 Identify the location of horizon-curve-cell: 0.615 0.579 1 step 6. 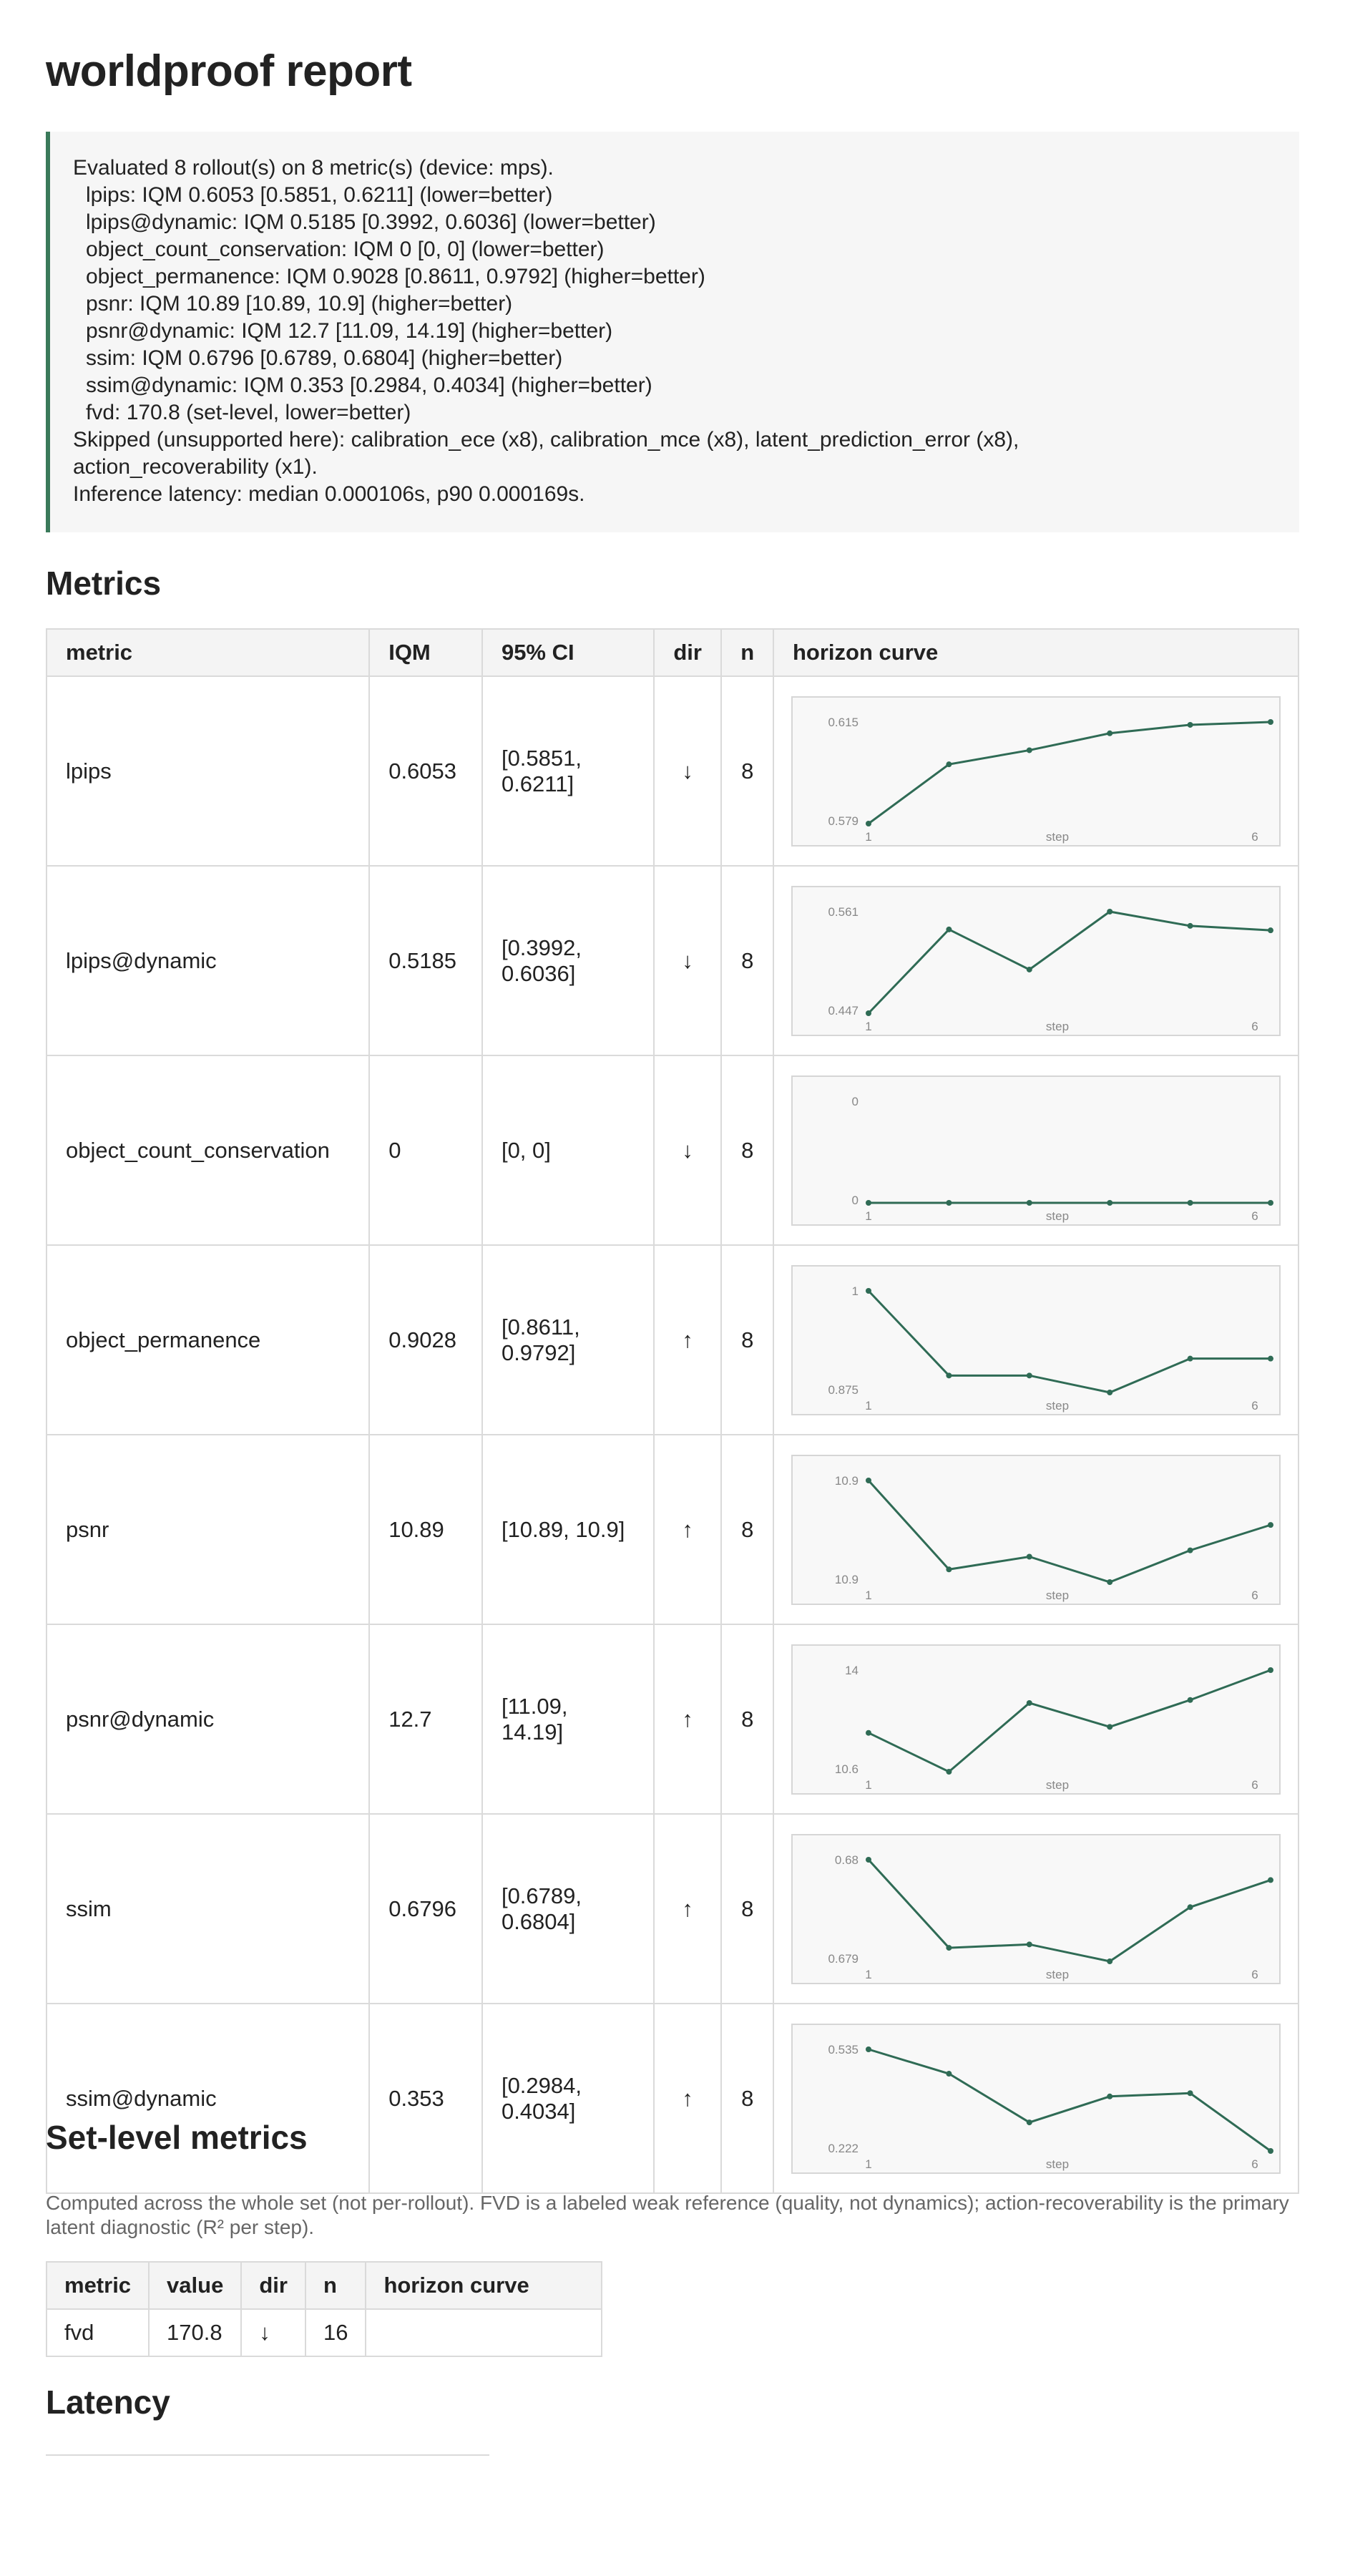
(1036, 771).